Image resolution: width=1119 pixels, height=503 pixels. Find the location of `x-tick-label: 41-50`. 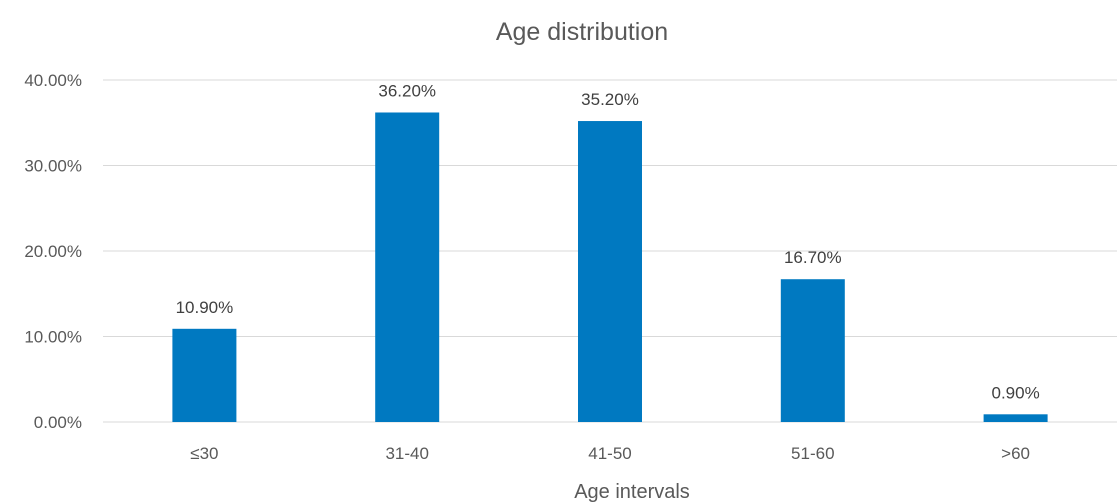

x-tick-label: 41-50 is located at coordinates (609, 453).